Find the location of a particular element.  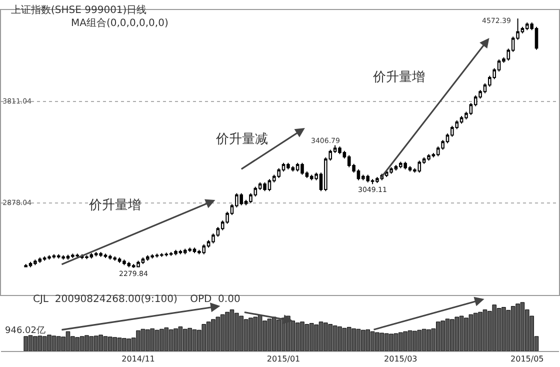

text: MA组合(0,0,0,0,0,0) is located at coordinates (119, 23).